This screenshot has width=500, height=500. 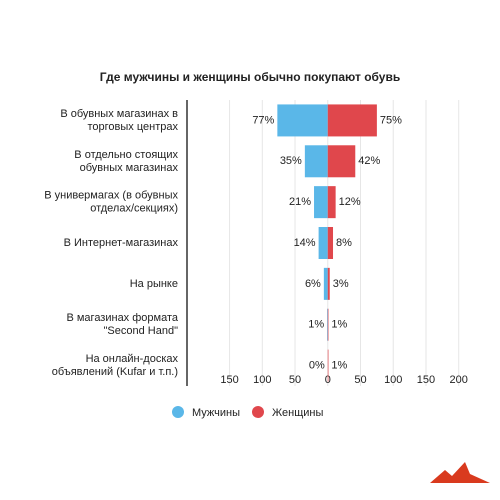 I want to click on y-tick-label: В Интернет-магазинах, so click(x=121, y=243).